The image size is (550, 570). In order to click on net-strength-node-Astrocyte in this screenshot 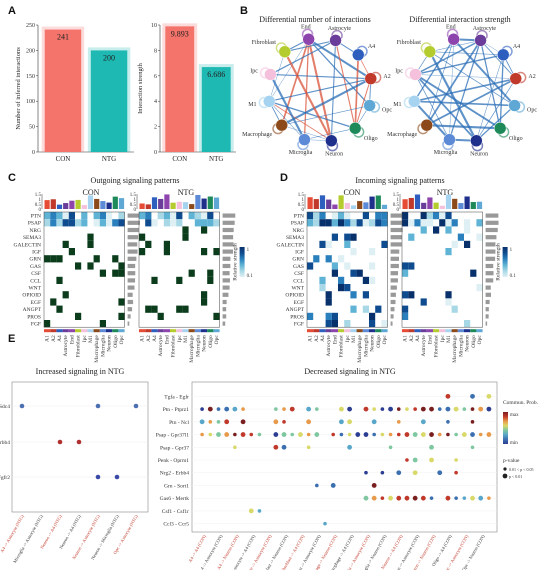, I will do `click(480, 40)`.